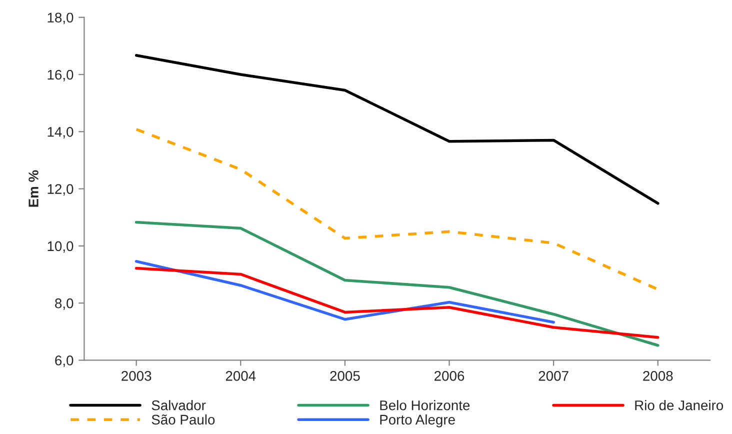 Image resolution: width=732 pixels, height=434 pixels. Describe the element at coordinates (137, 376) in the screenshot. I see `x-tick-label: 2003` at that location.